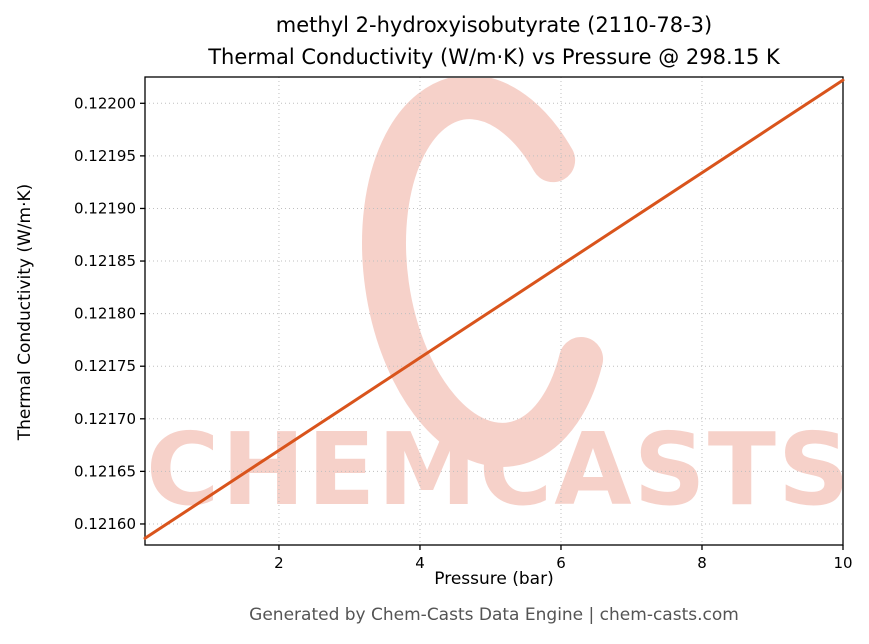  Describe the element at coordinates (105, 524) in the screenshot. I see `y-tick-label: 0.12160` at that location.